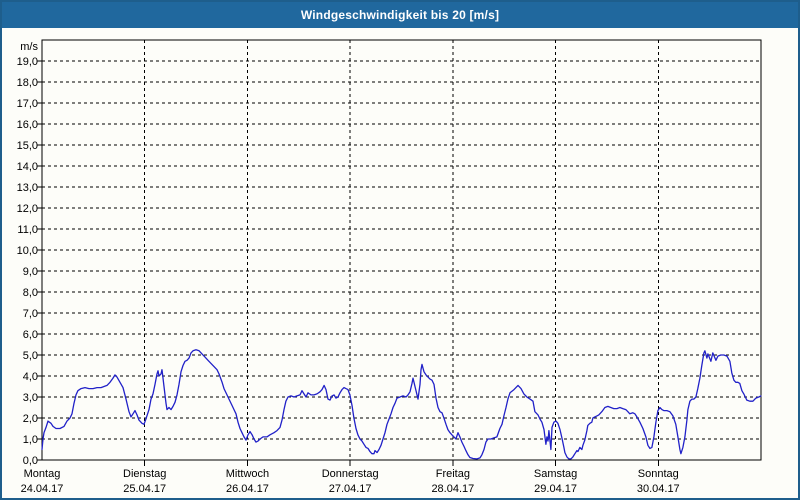 Image resolution: width=800 pixels, height=500 pixels. What do you see at coordinates (30, 335) in the screenshot?
I see `y-tick-label: 6,0` at bounding box center [30, 335].